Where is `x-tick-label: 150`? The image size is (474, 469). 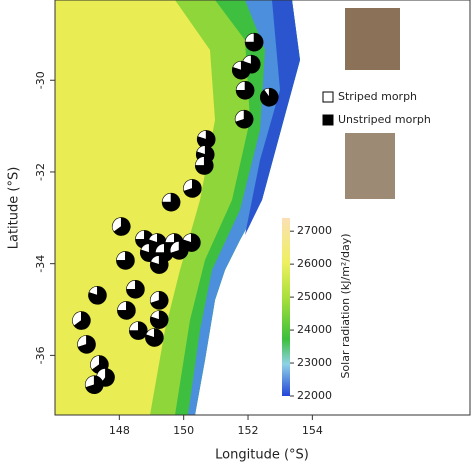
x-tick-label: 150 is located at coordinates (183, 430).